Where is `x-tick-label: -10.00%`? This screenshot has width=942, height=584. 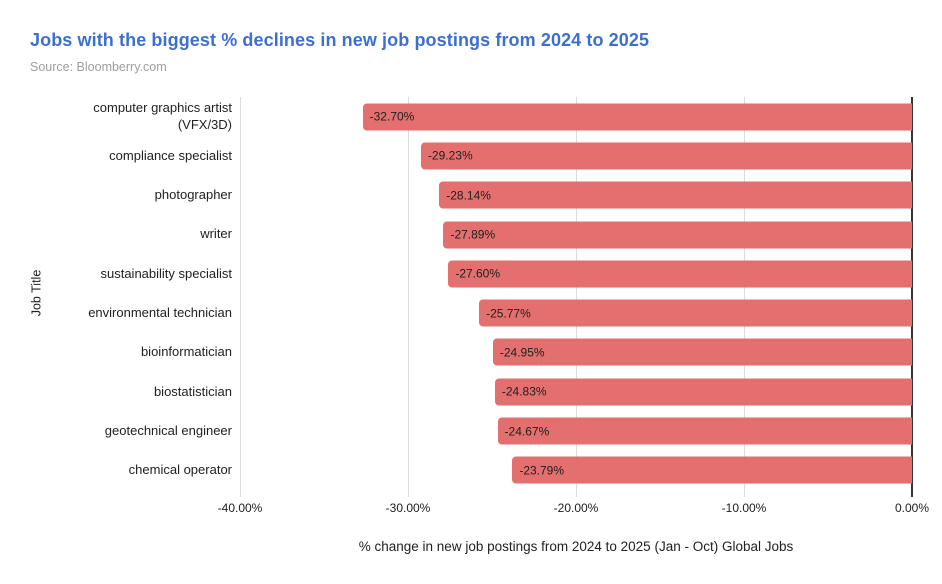
x-tick-label: -10.00% is located at coordinates (744, 508).